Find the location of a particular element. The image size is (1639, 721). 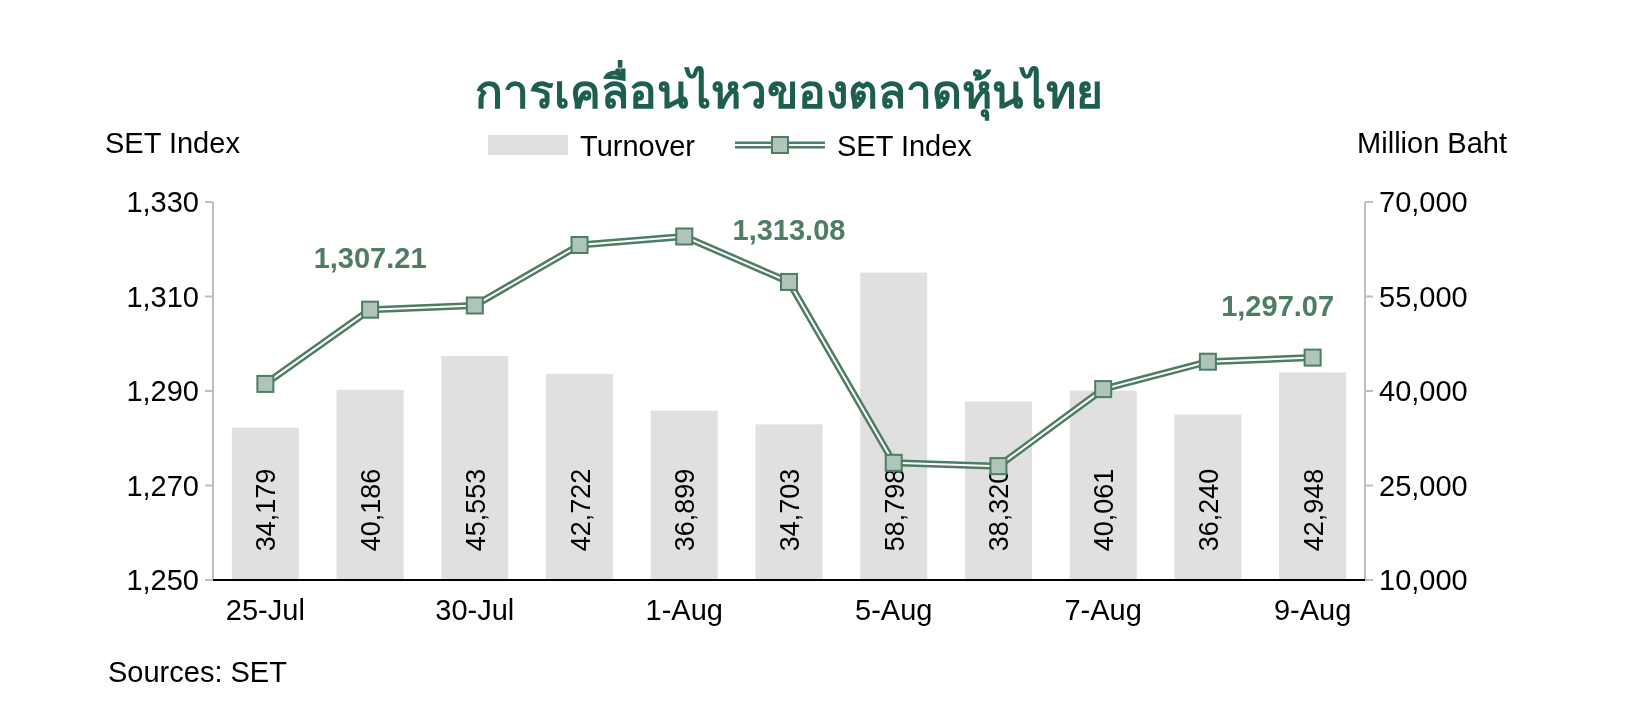

data-label: 40,186 is located at coordinates (371, 510).